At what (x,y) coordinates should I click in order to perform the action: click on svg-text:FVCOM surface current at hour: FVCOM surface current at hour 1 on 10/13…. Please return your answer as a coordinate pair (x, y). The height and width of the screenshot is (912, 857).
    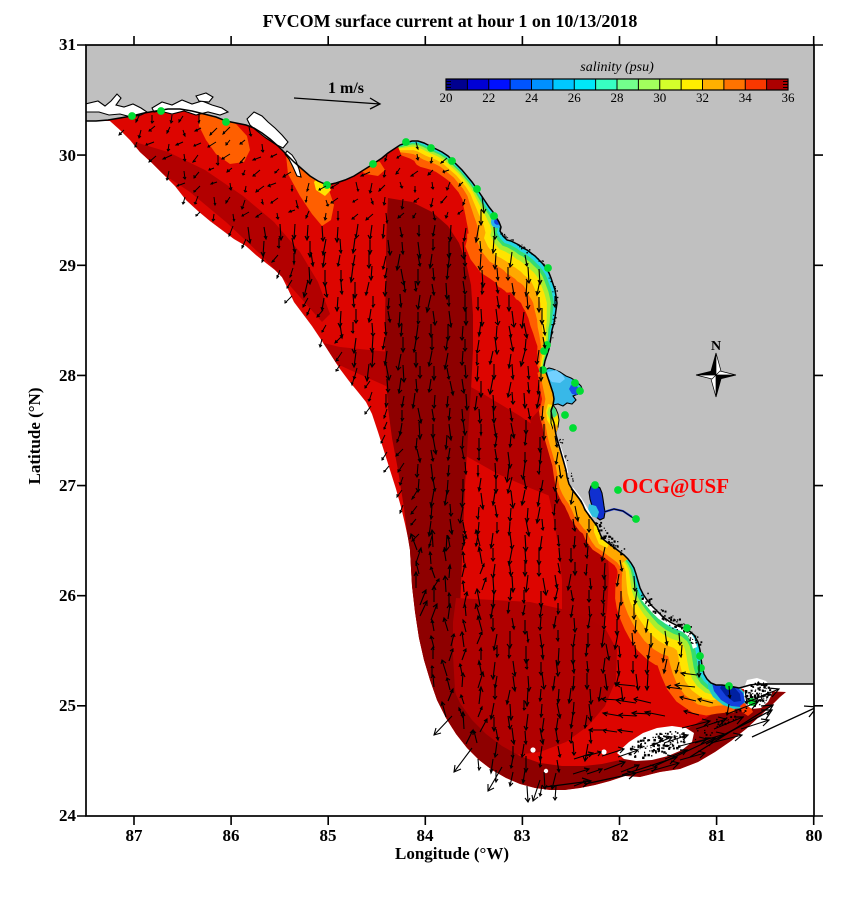
    Looking at the image, I should click on (450, 21).